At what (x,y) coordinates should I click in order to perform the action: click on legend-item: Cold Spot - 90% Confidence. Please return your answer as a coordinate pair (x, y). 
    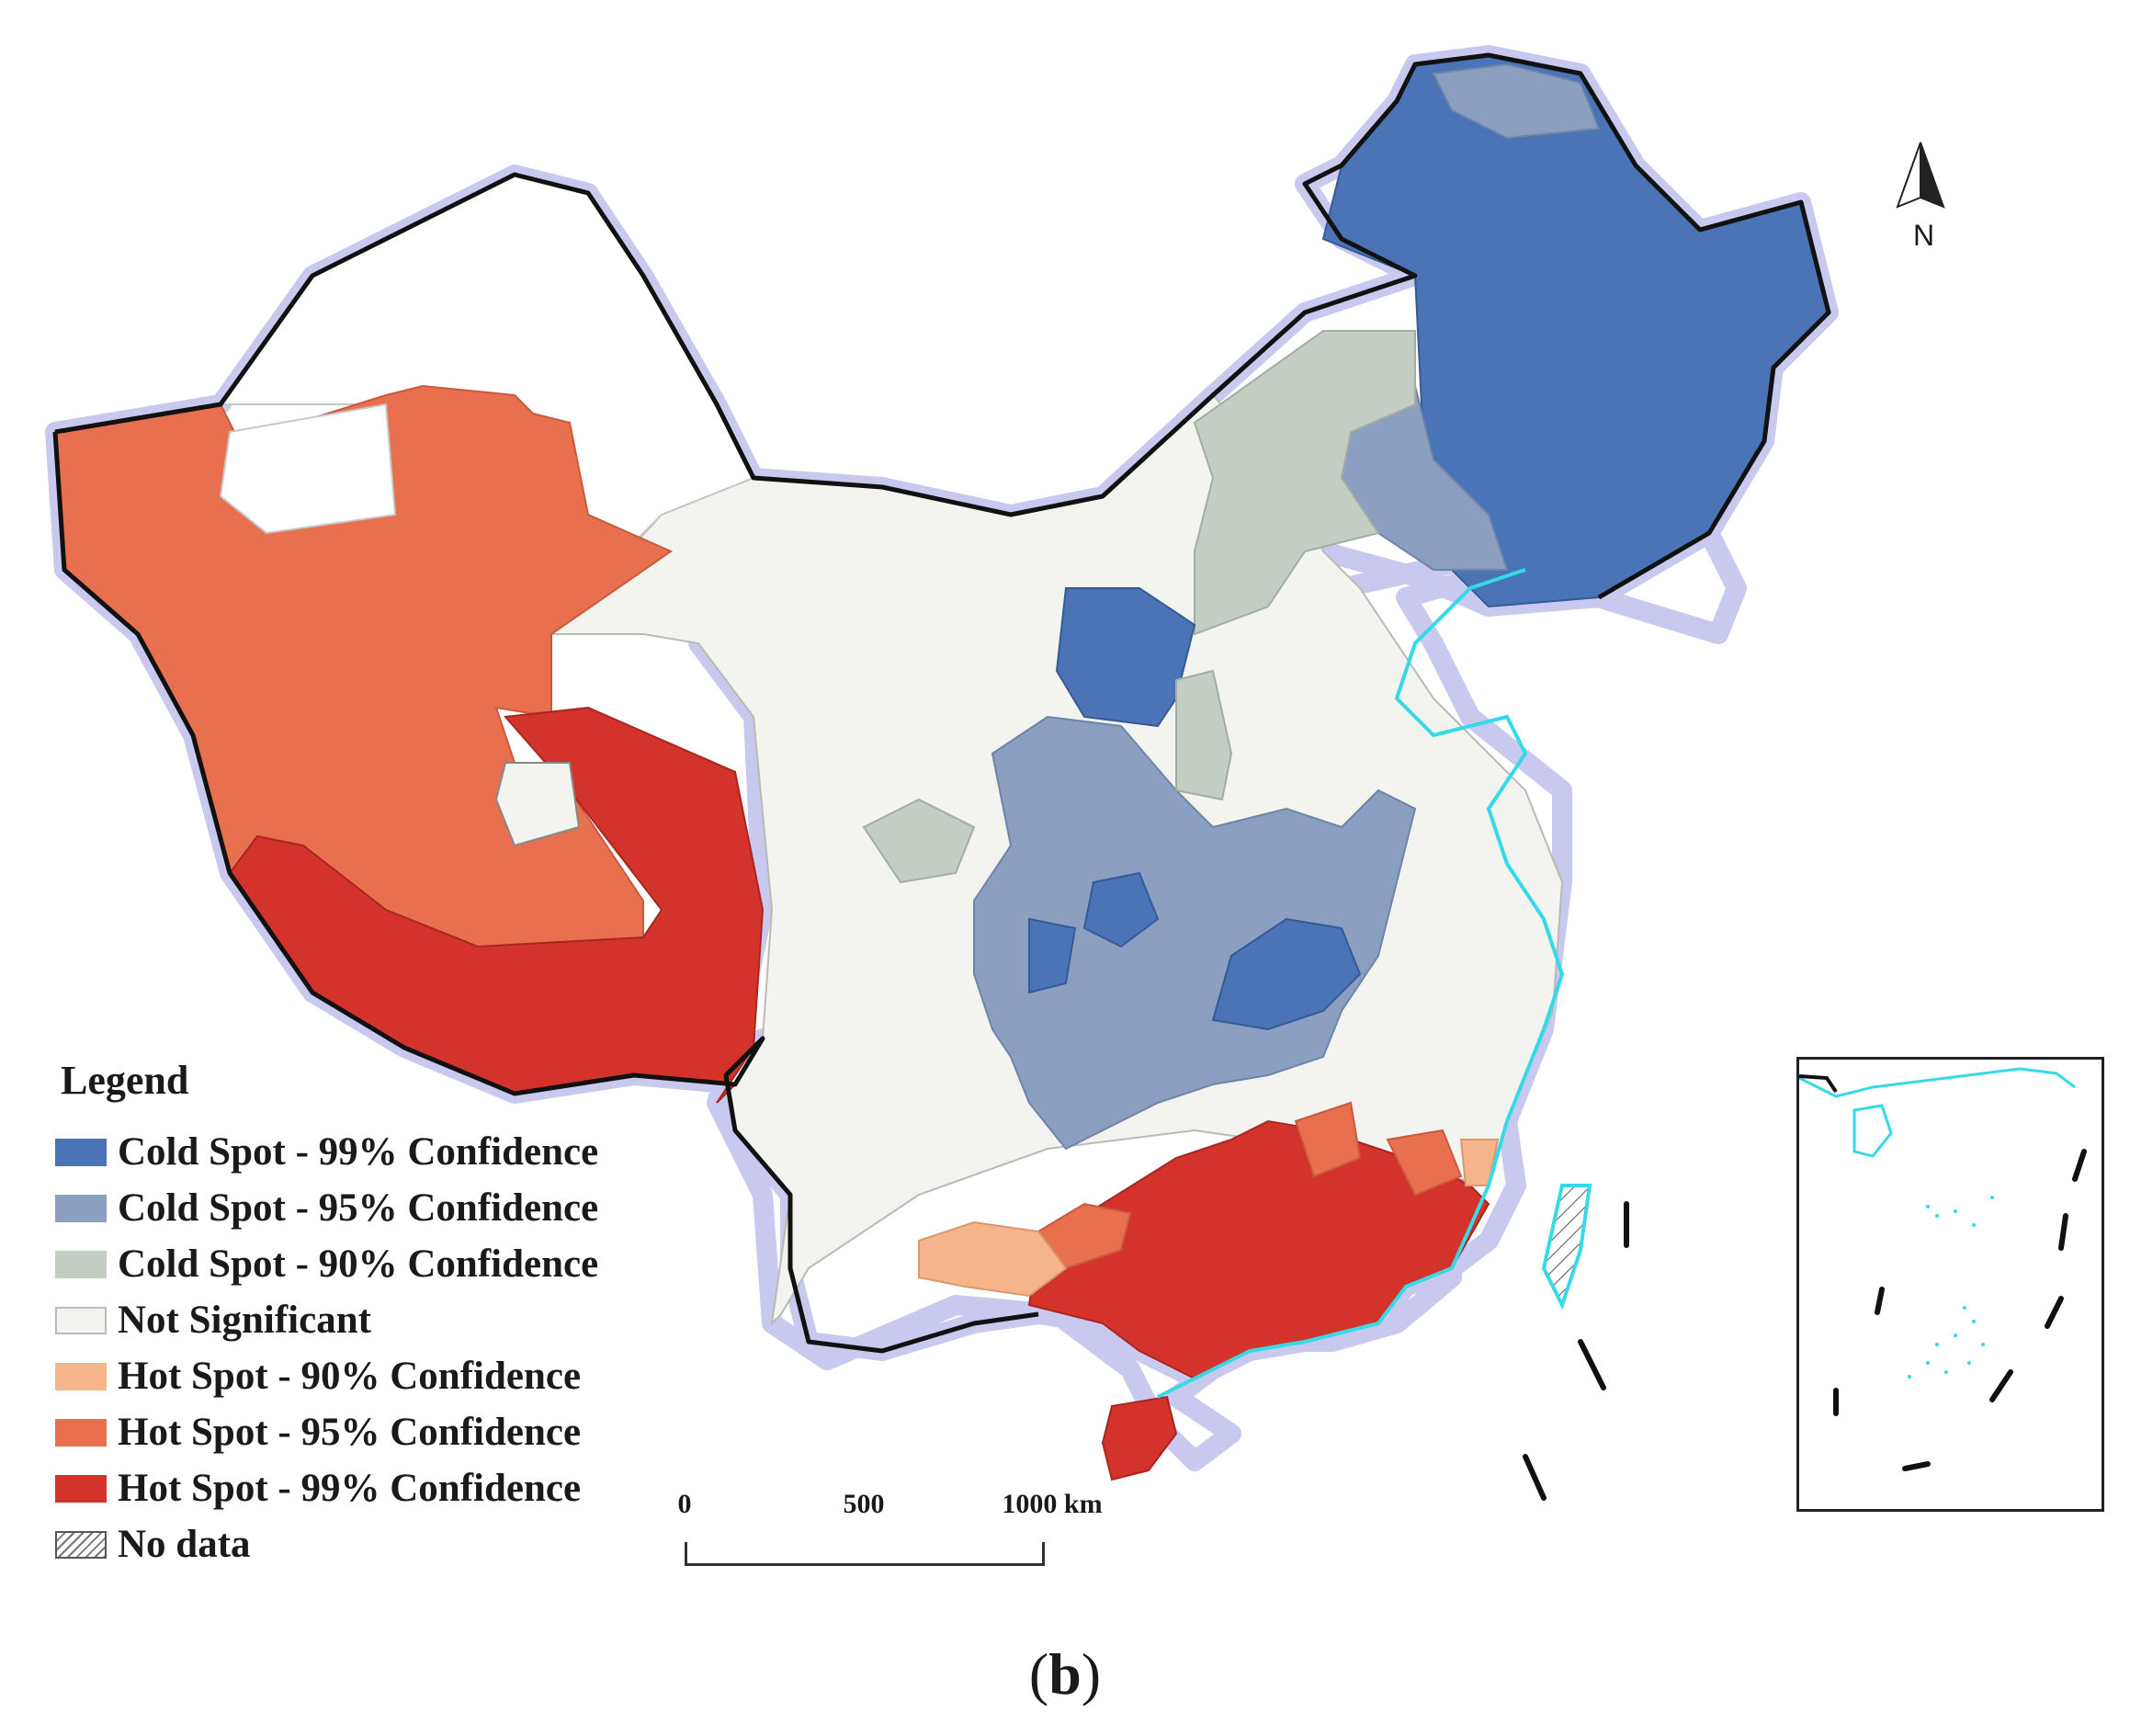
    Looking at the image, I should click on (326, 1264).